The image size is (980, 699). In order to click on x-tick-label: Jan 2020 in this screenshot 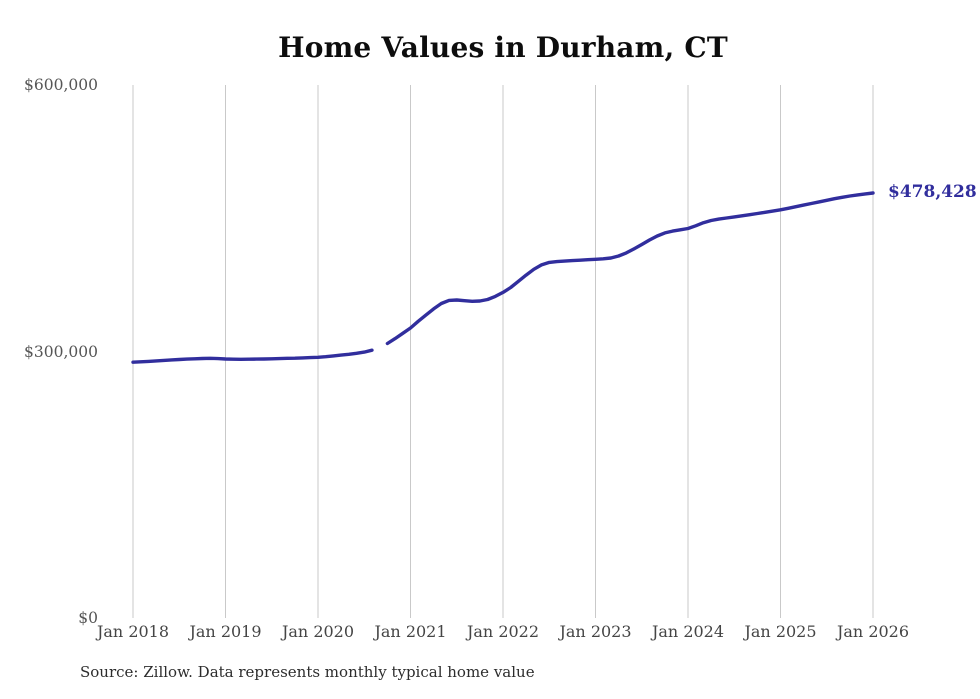, I will do `click(318, 631)`.